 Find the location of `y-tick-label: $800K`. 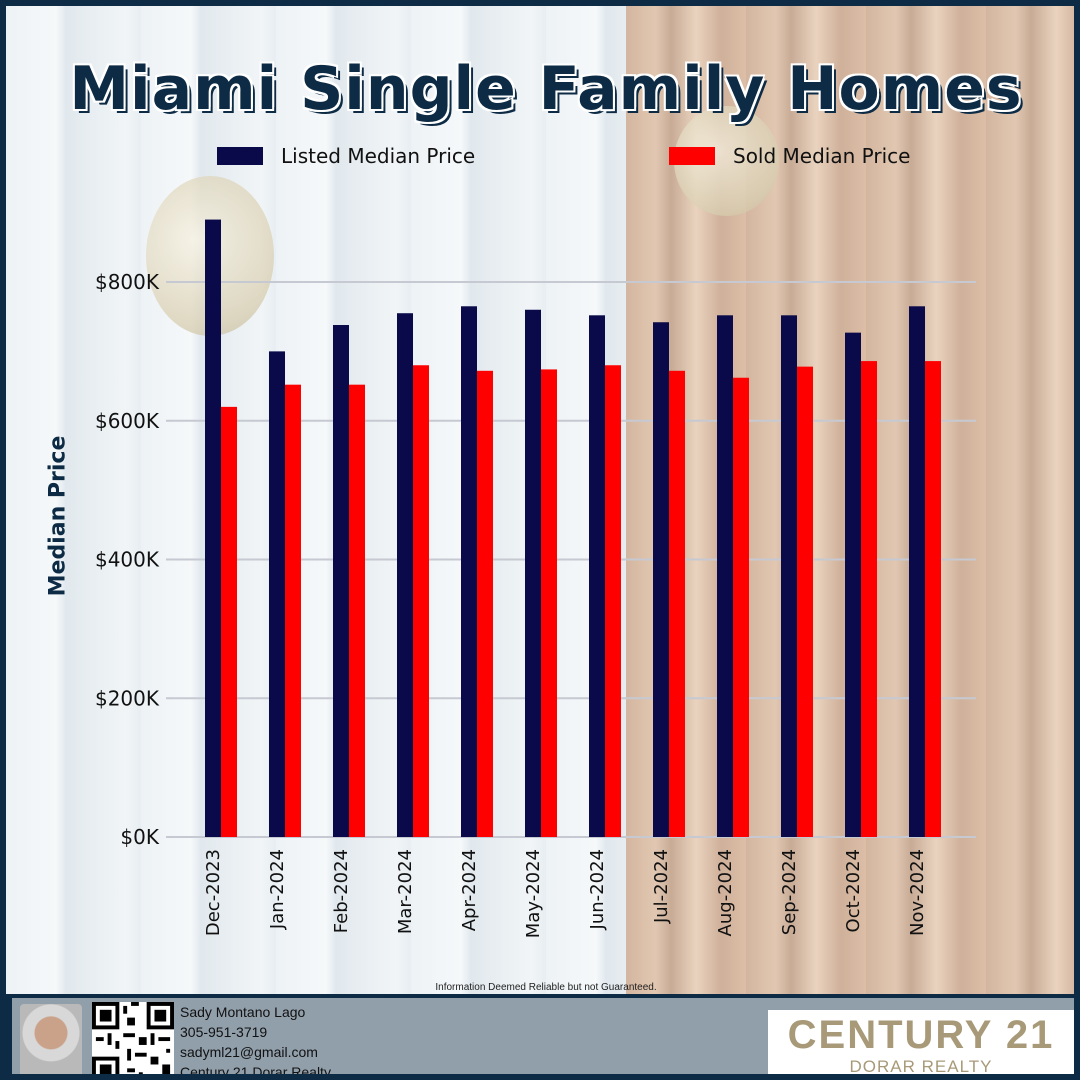

y-tick-label: $800K is located at coordinates (127, 282).